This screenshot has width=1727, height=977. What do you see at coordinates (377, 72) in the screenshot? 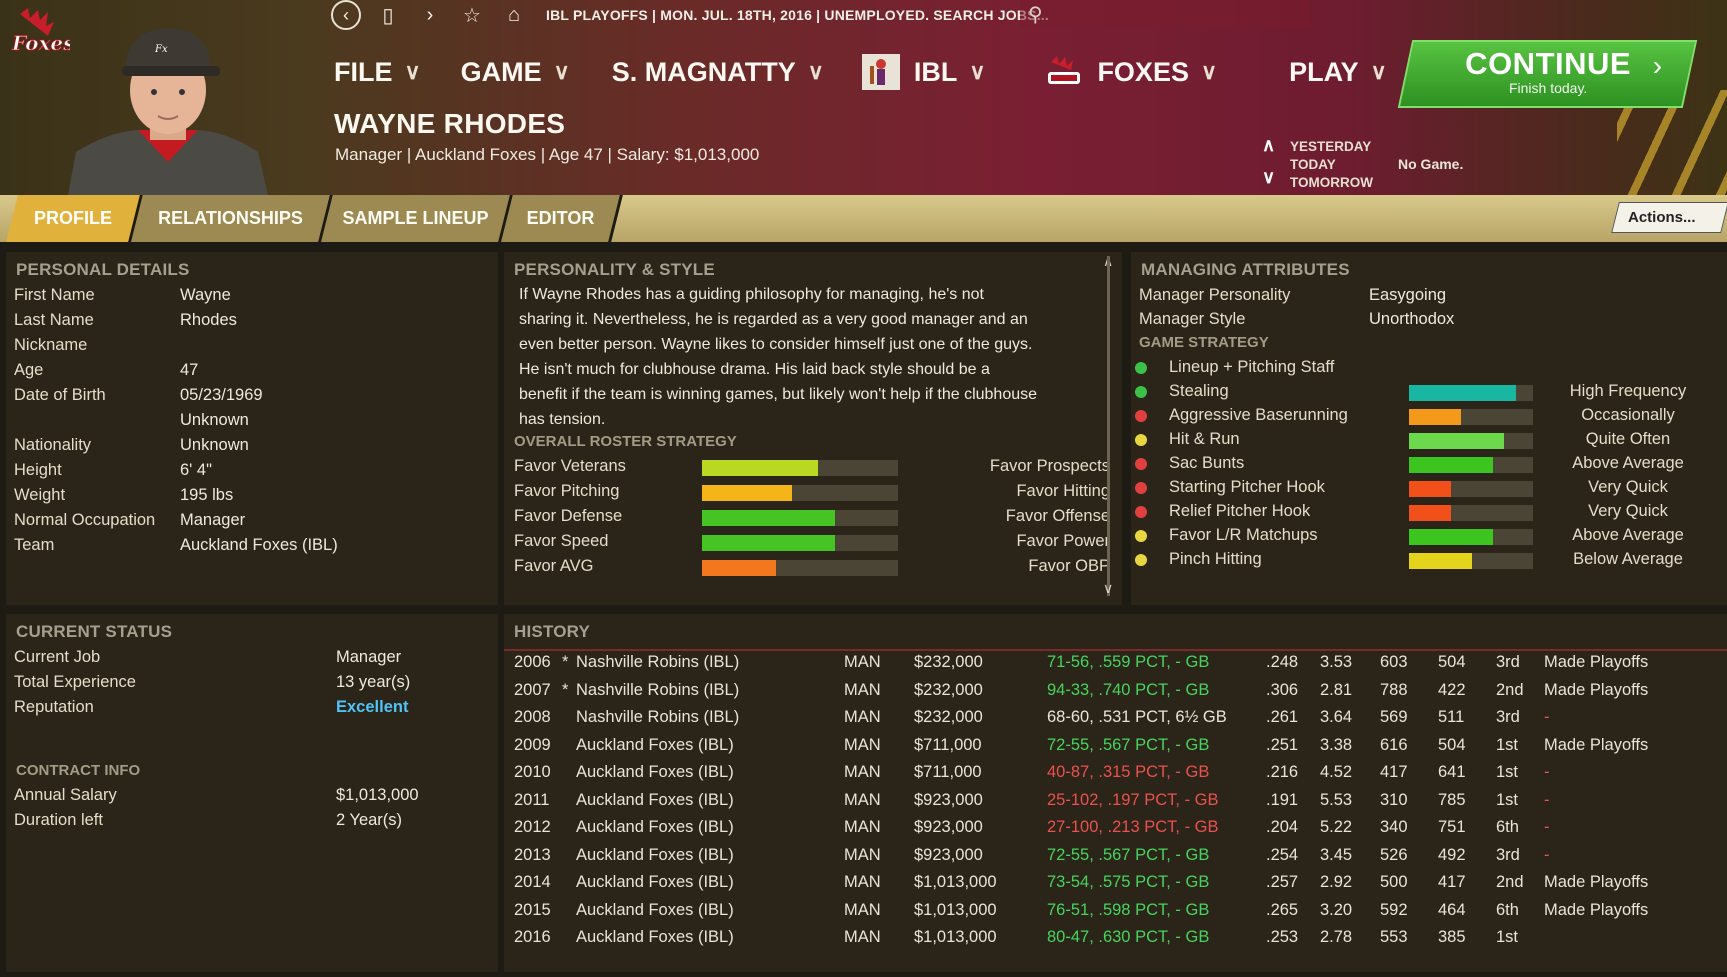
I see `menu-file: FILE ∨` at bounding box center [377, 72].